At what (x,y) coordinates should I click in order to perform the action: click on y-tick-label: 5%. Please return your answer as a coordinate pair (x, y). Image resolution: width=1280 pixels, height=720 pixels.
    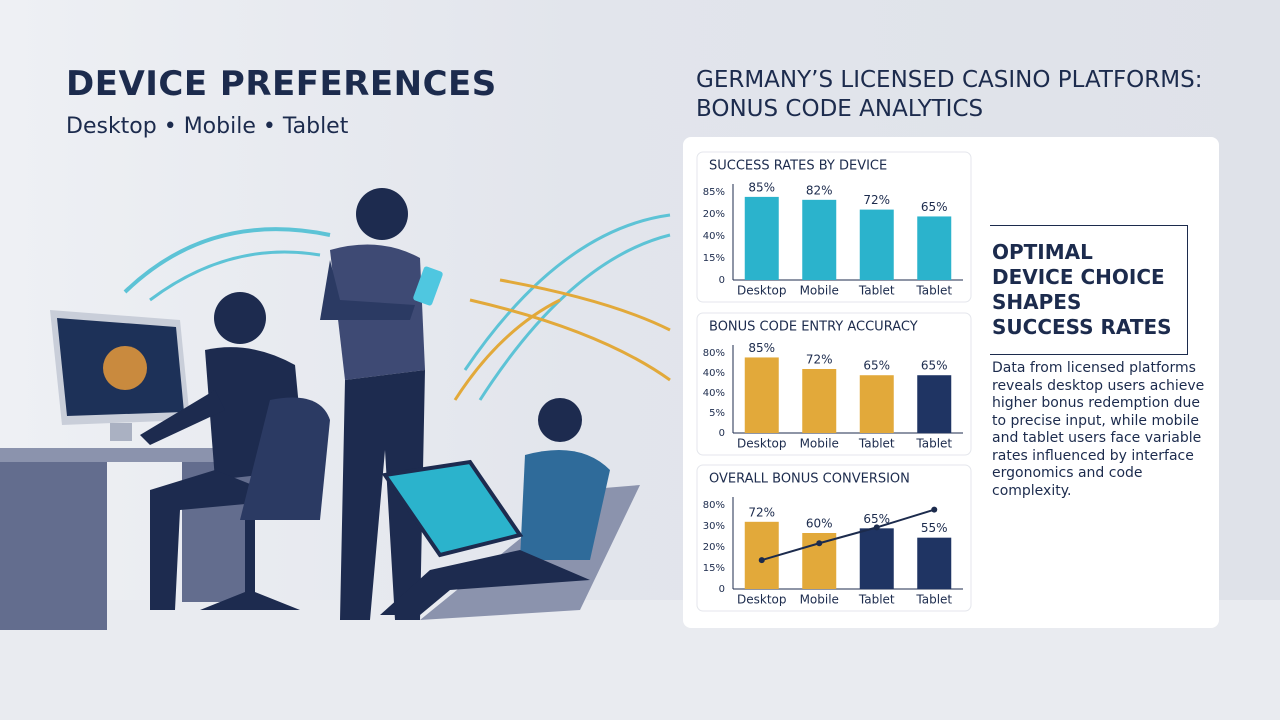
    Looking at the image, I should click on (717, 413).